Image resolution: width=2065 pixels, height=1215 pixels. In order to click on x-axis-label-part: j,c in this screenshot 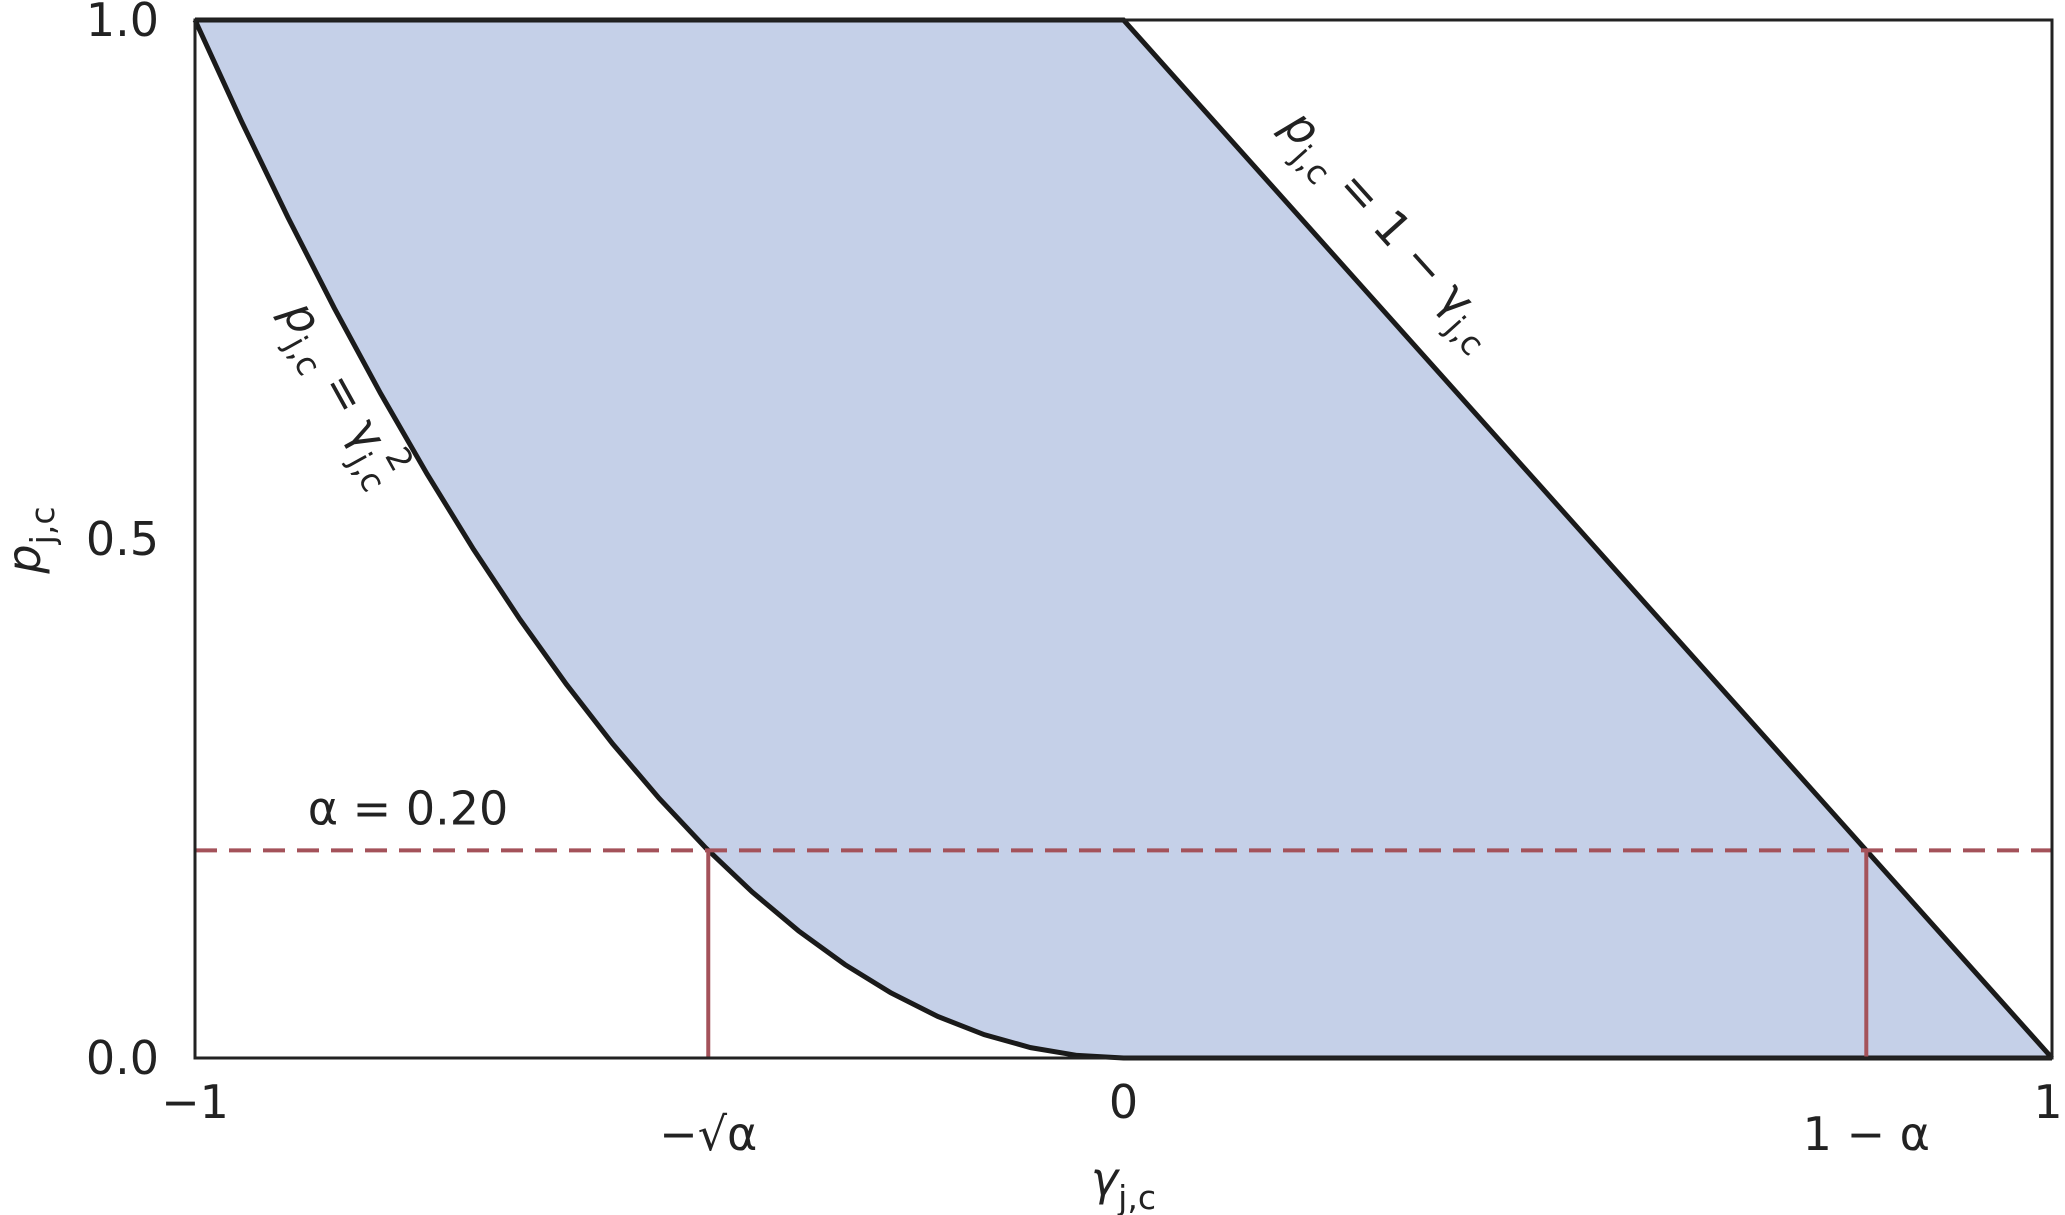, I will do `click(1136, 1196)`.